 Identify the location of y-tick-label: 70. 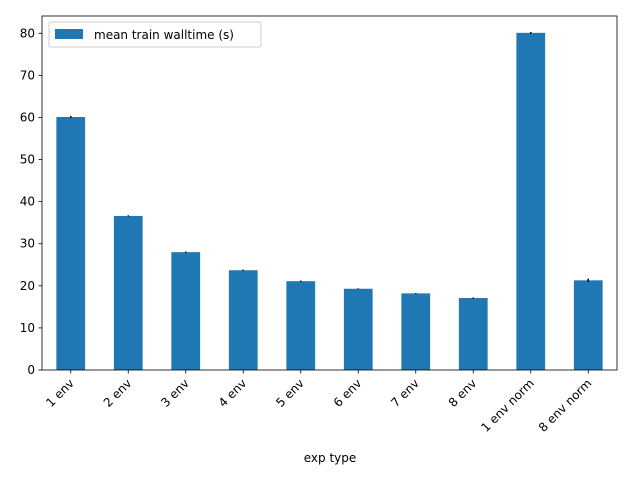
(27, 75).